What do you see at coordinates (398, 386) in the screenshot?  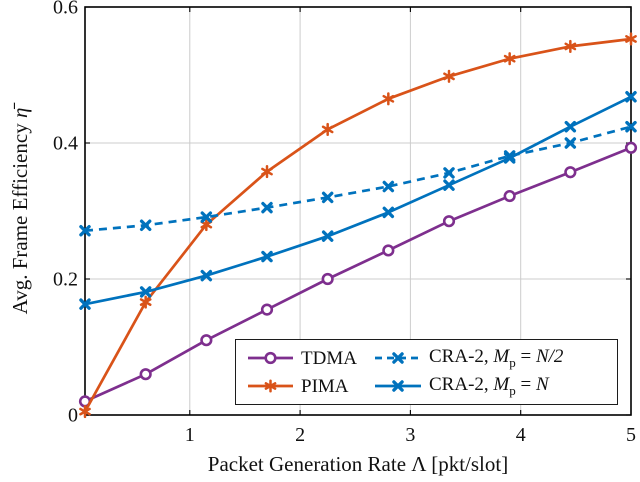 I see `legend-sample-cra2-full-icon` at bounding box center [398, 386].